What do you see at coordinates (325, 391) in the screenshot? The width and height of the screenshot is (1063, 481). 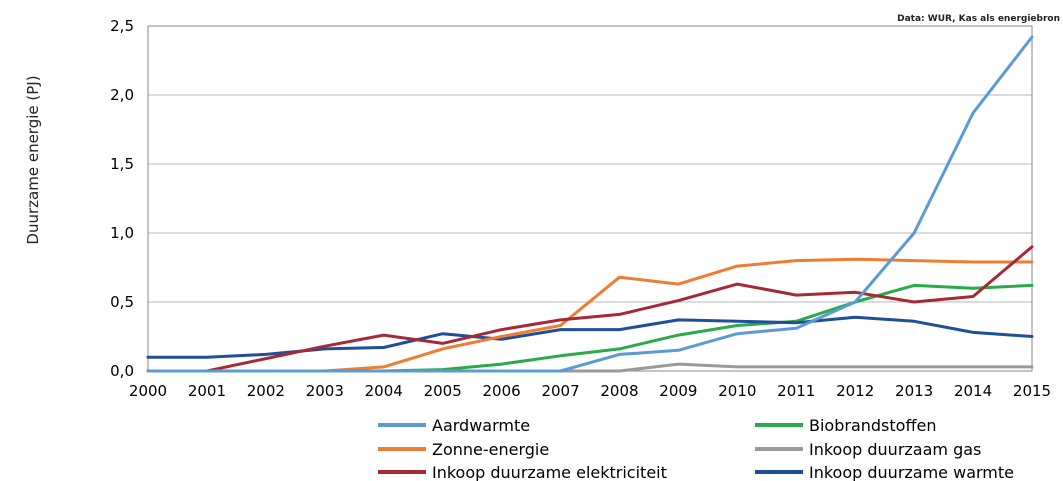 I see `x-tick-label: 2003` at bounding box center [325, 391].